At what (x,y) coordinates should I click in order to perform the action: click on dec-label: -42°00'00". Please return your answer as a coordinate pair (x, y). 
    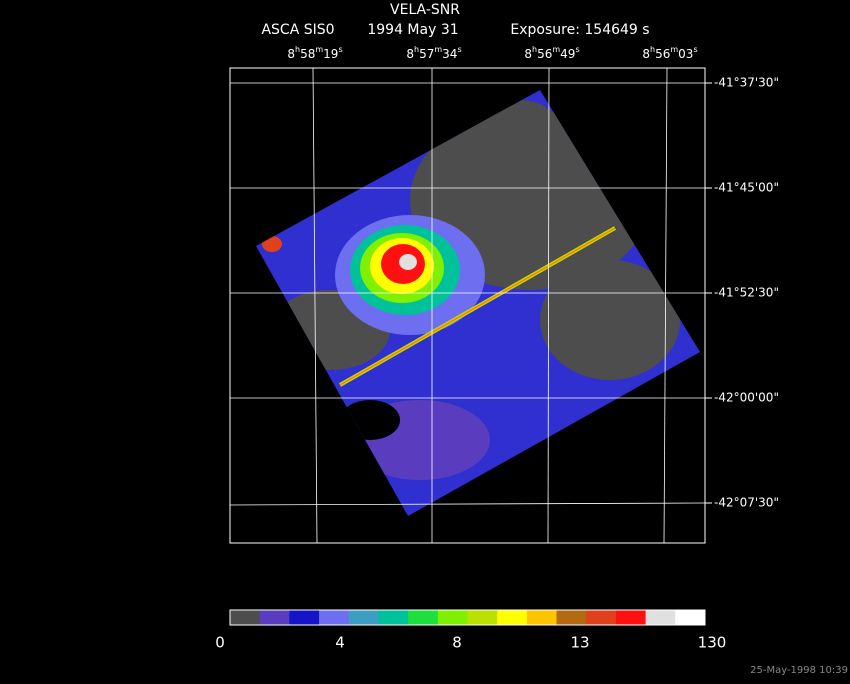
    Looking at the image, I should click on (746, 398).